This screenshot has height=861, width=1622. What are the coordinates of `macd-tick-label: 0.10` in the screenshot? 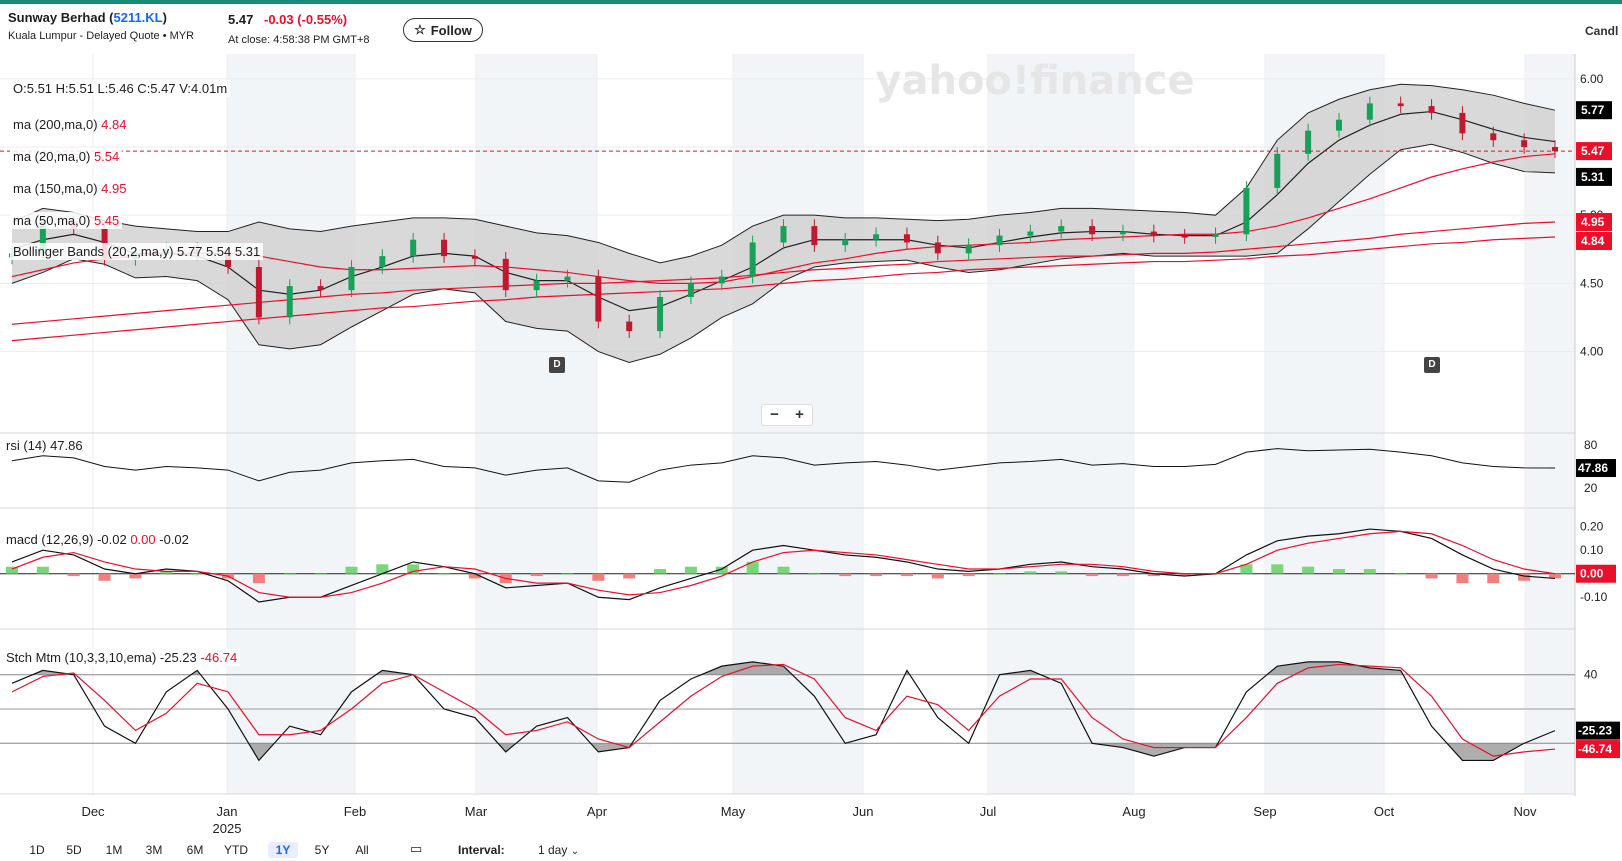 It's located at (1592, 550).